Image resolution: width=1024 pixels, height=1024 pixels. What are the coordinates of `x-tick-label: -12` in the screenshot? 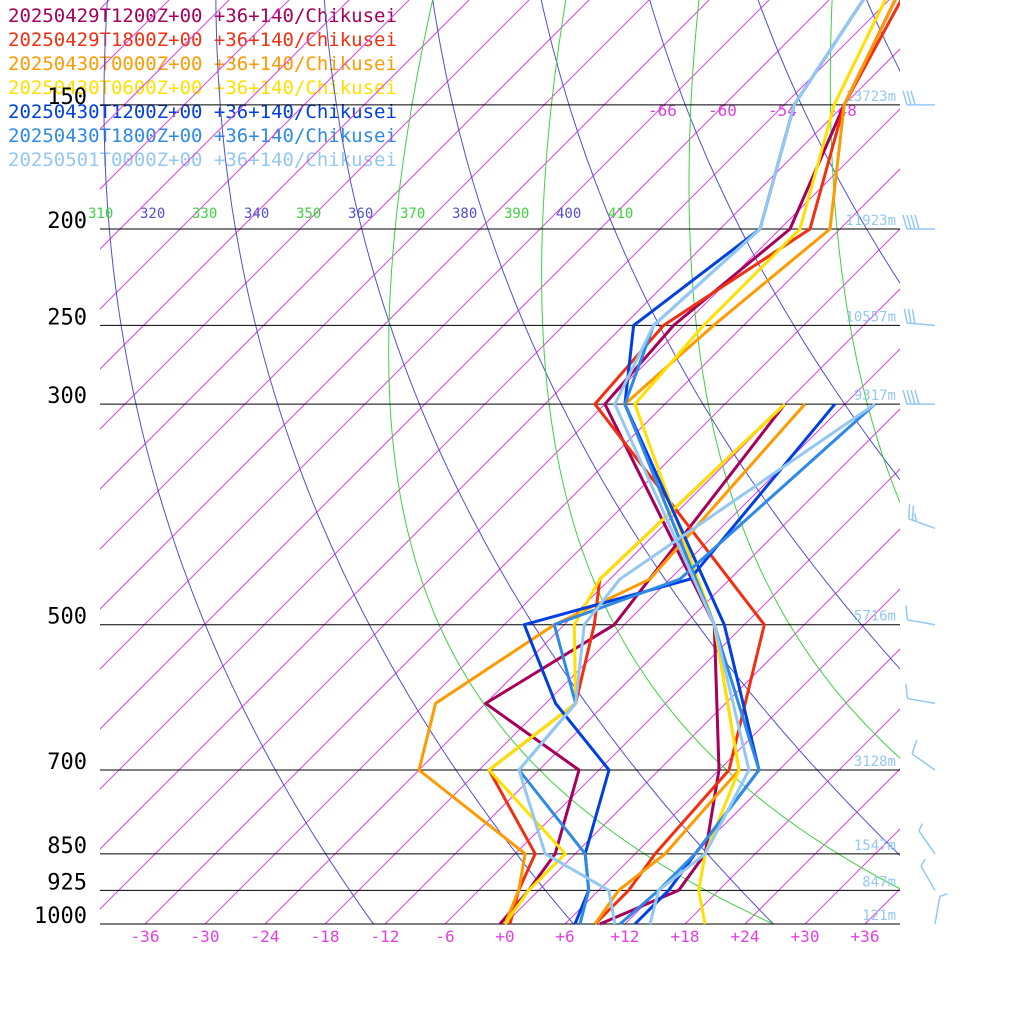 It's located at (385, 936).